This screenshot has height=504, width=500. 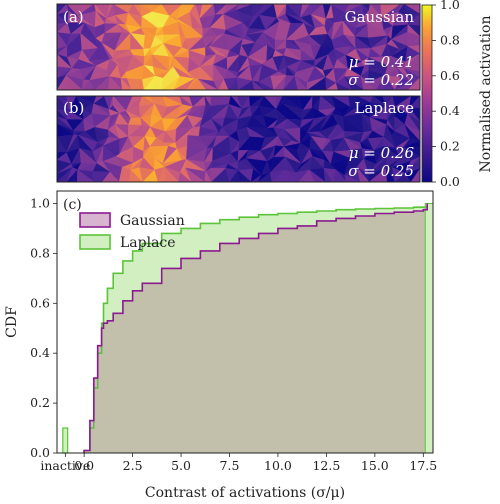 What do you see at coordinates (152, 221) in the screenshot?
I see `legend-label-gaussian: Gaussian` at bounding box center [152, 221].